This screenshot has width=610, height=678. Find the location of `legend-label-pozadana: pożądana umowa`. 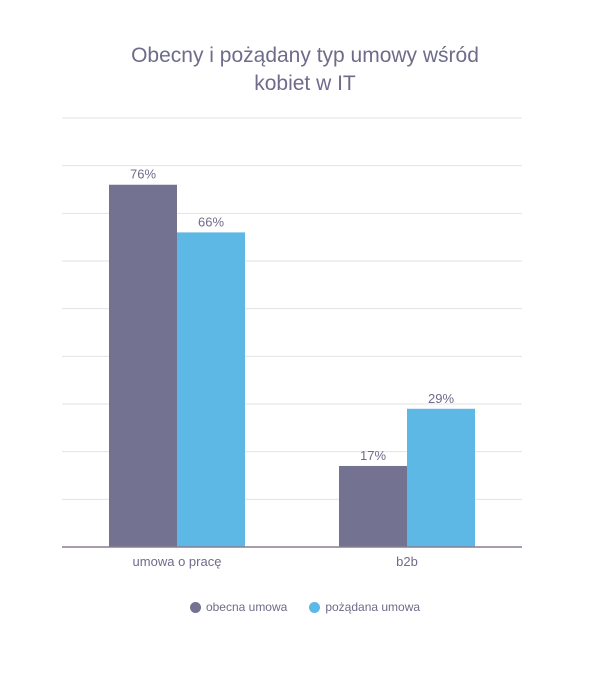

legend-label-pozadana: pożądana umowa is located at coordinates (373, 607).